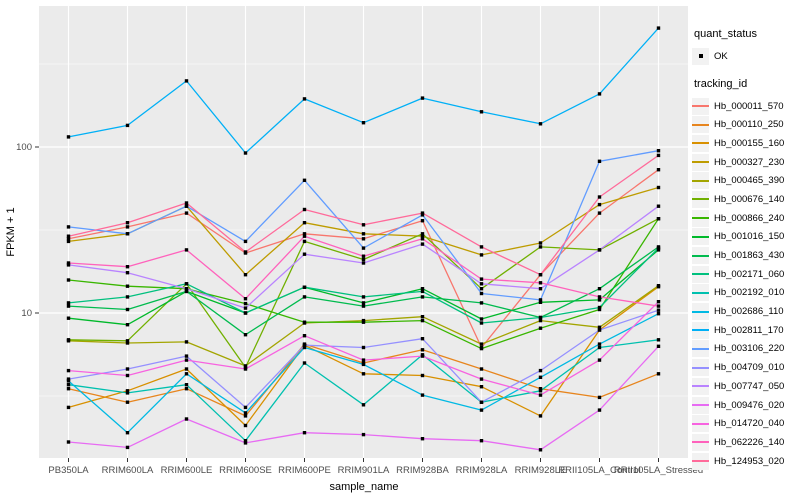 Image resolution: width=800 pixels, height=500 pixels. Describe the element at coordinates (749, 312) in the screenshot. I see `legend-item-label: Hb_002686_110` at that location.